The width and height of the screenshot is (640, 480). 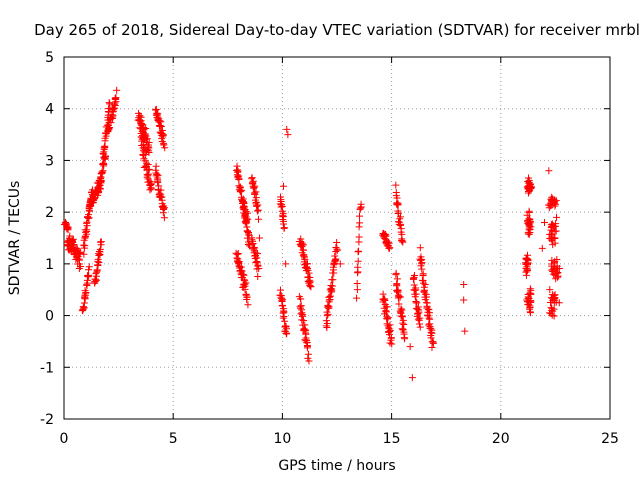 I want to click on y-tick-label: 3, so click(x=49, y=161).